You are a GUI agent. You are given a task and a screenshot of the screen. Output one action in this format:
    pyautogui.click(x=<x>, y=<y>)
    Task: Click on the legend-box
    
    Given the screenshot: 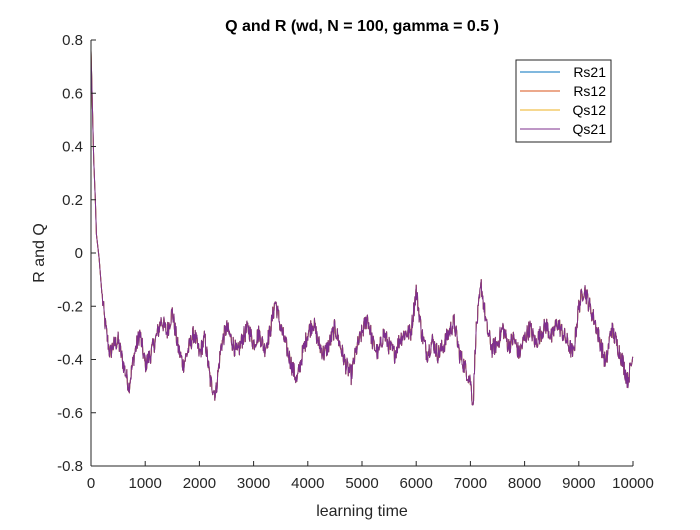 What is the action you would take?
    pyautogui.click(x=563, y=101)
    